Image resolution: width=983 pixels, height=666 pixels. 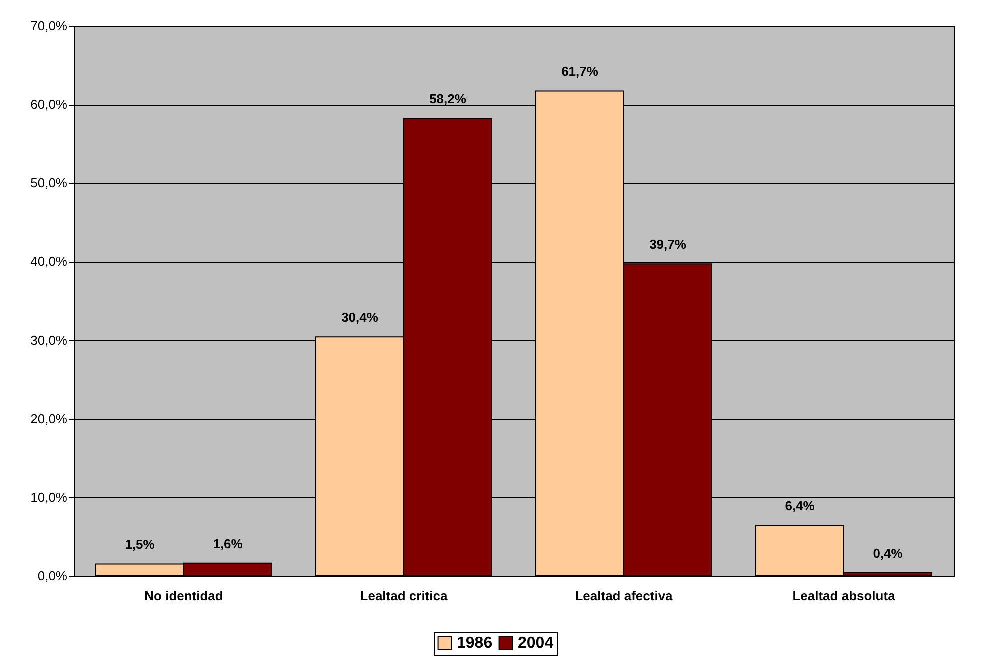 I want to click on y-tick-label: 40,0%, so click(x=49, y=262).